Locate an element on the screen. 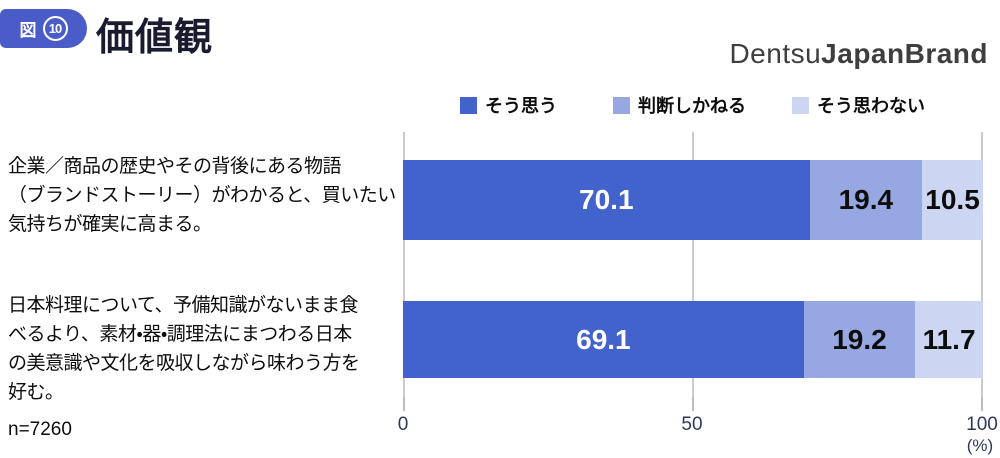  logo-light-part: Dentsu is located at coordinates (775, 53).